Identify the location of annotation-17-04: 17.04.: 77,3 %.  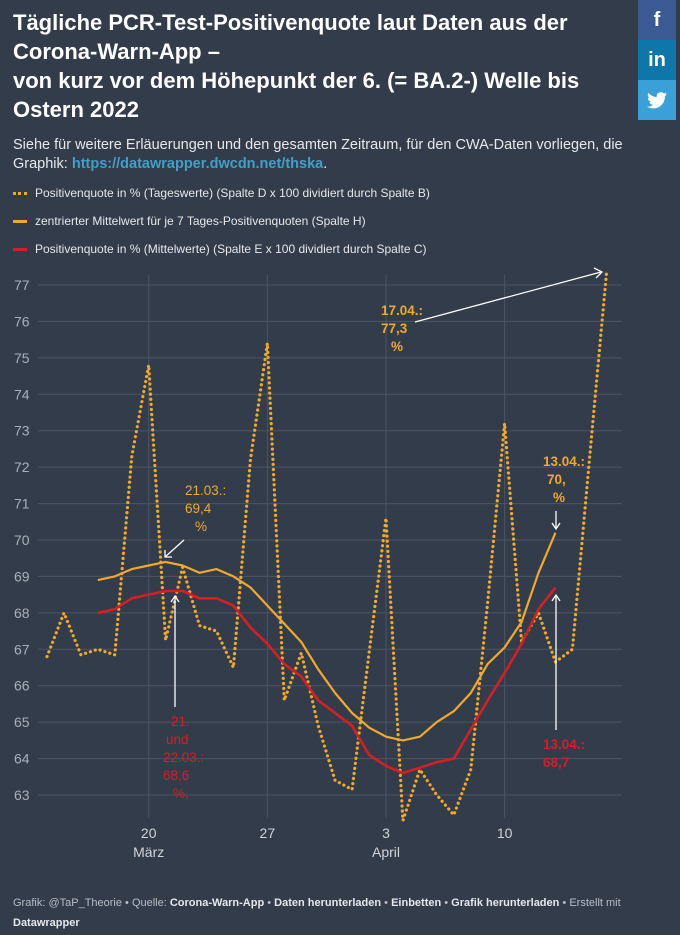
(402, 329).